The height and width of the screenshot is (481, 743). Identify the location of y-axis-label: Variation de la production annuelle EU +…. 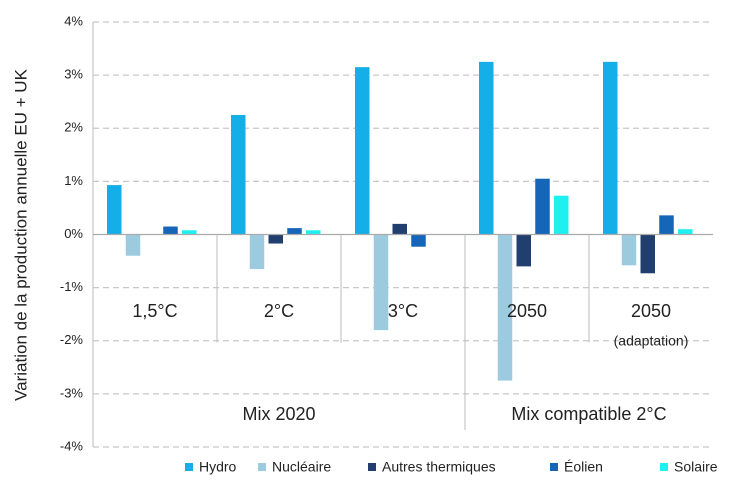
(20, 234).